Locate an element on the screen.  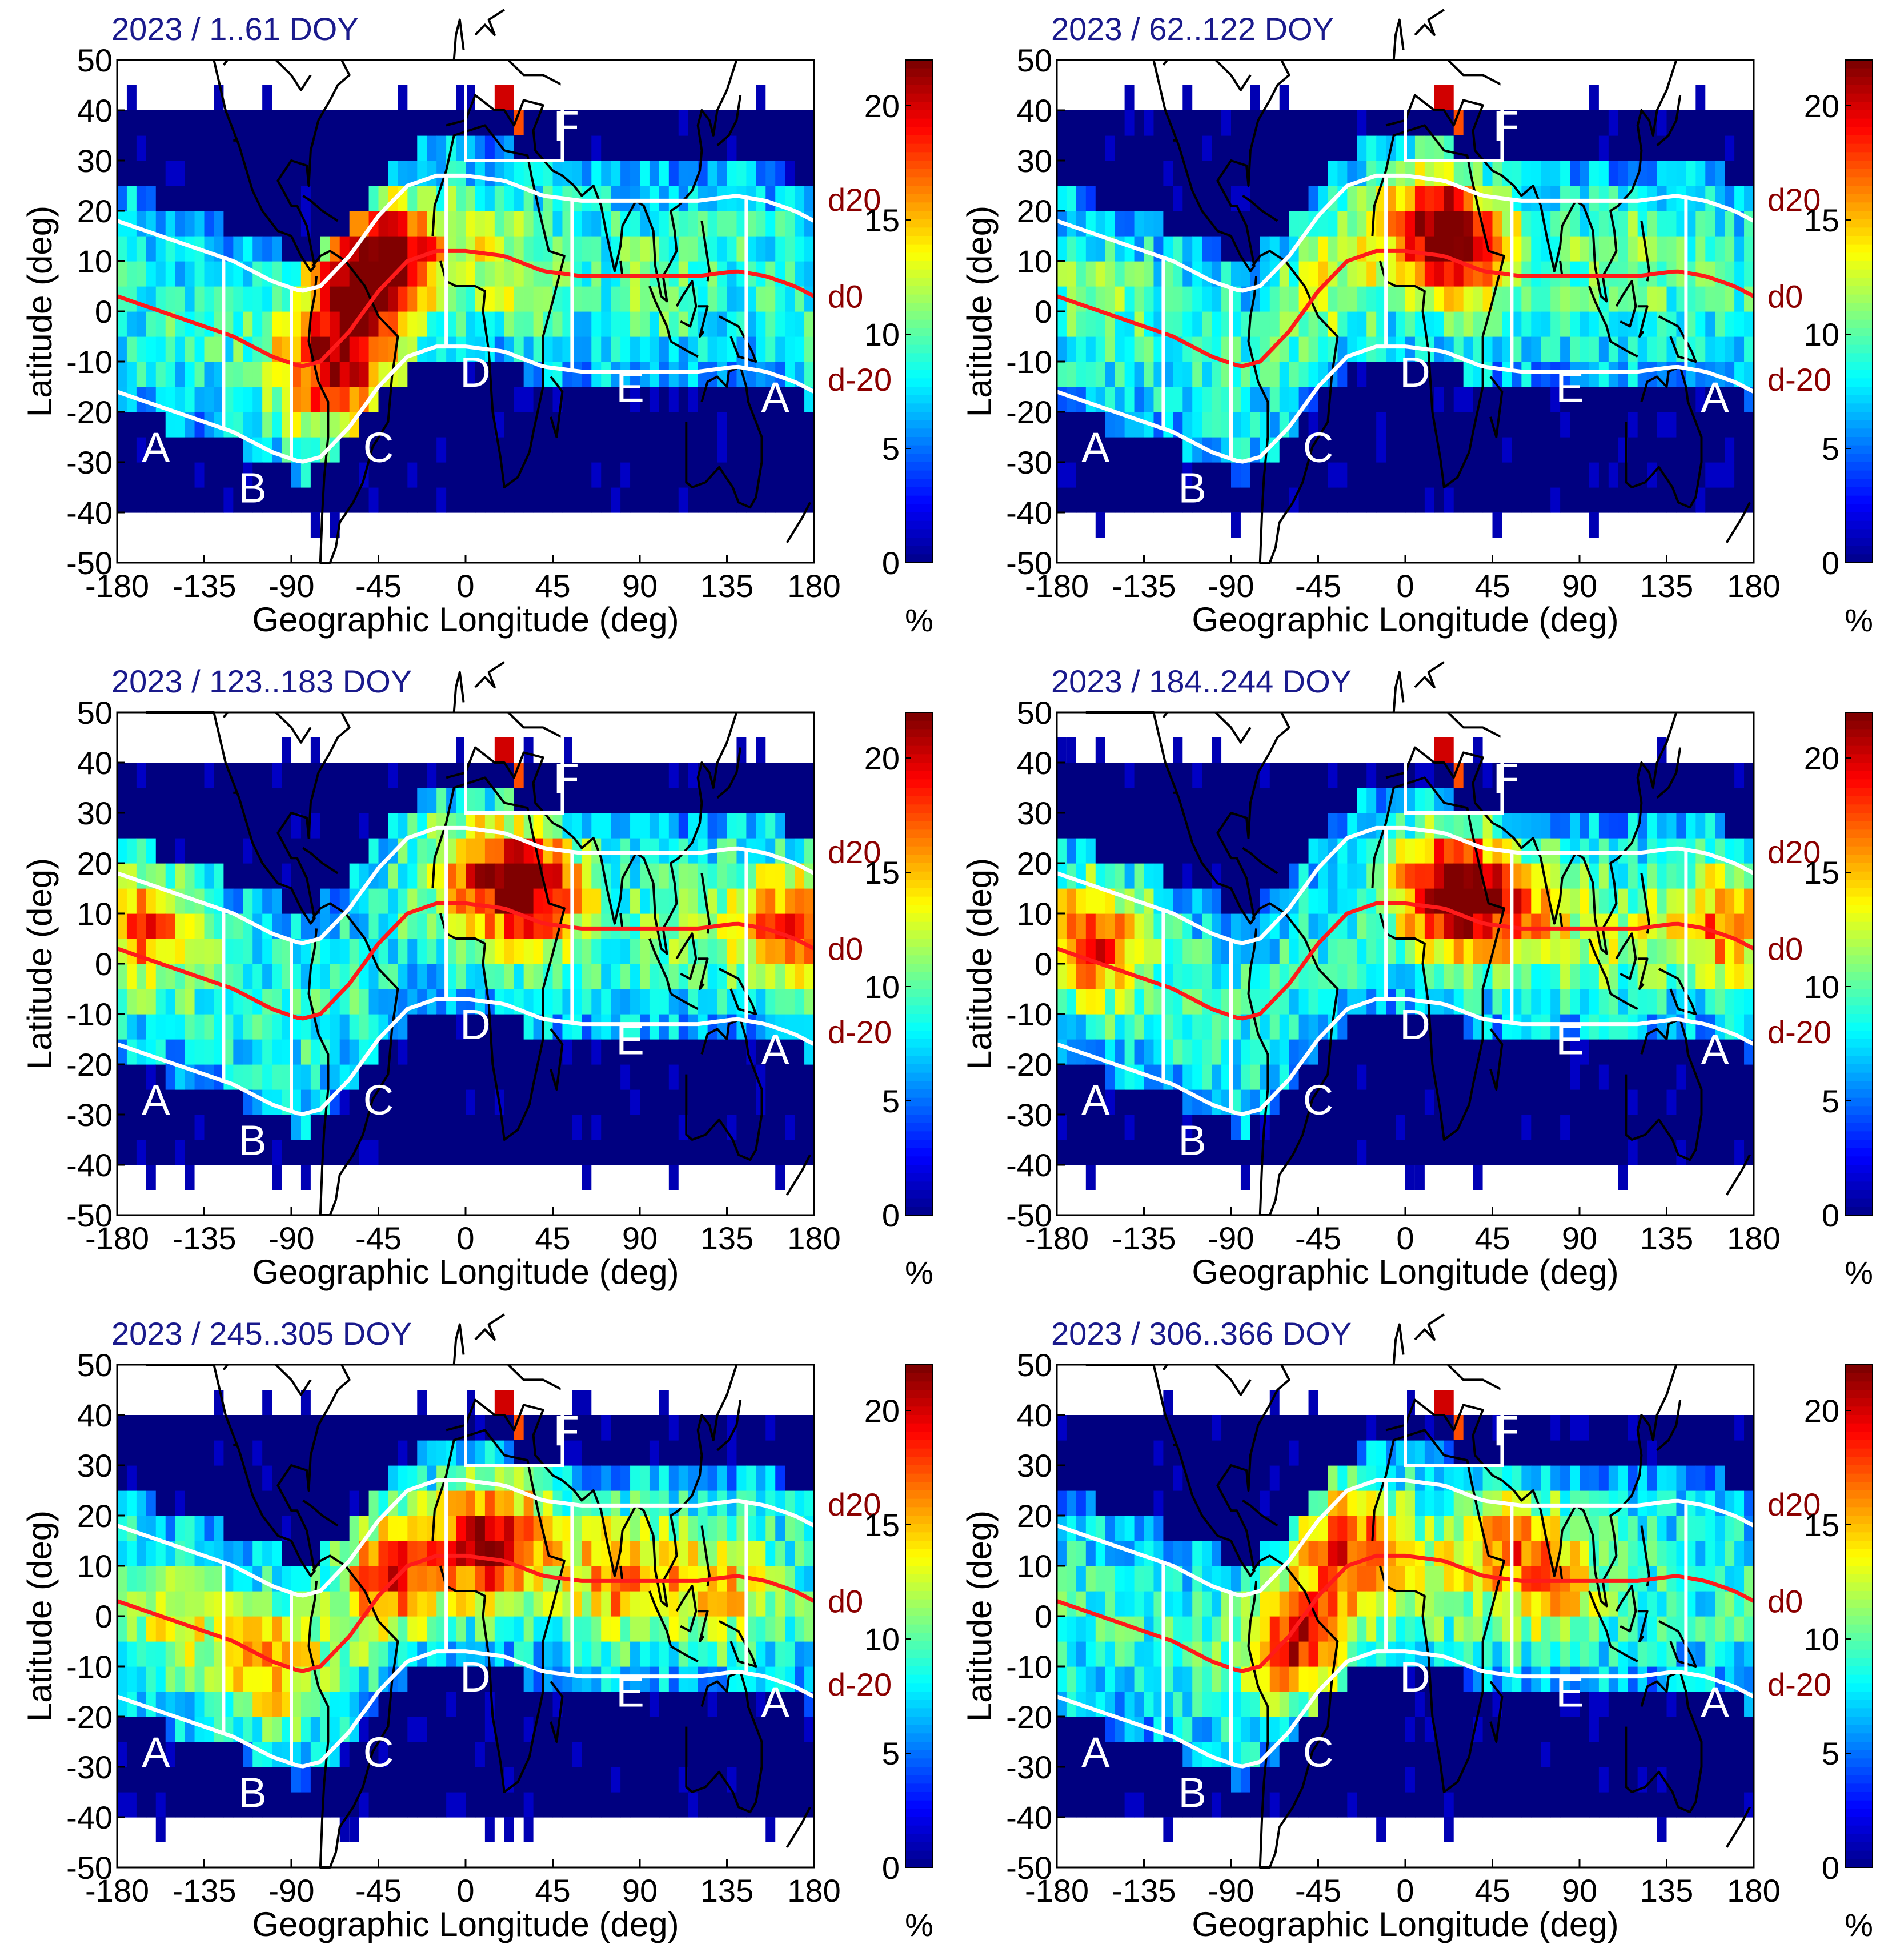
region-label-c: C is located at coordinates (379, 1100).